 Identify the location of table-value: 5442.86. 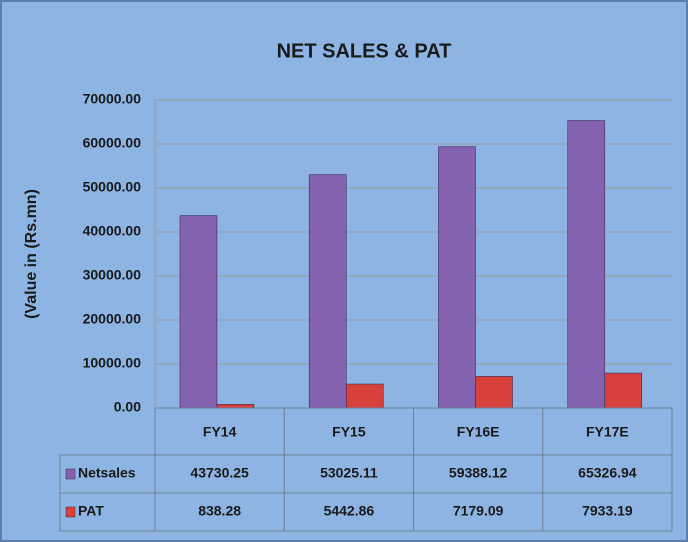
(349, 511).